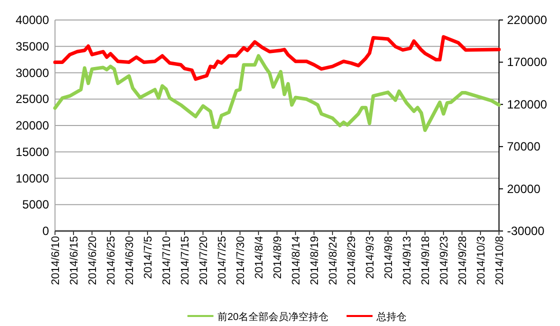 This screenshot has height=326, width=560. Describe the element at coordinates (186, 260) in the screenshot. I see `x-tick-label: 2014/7/15` at that location.